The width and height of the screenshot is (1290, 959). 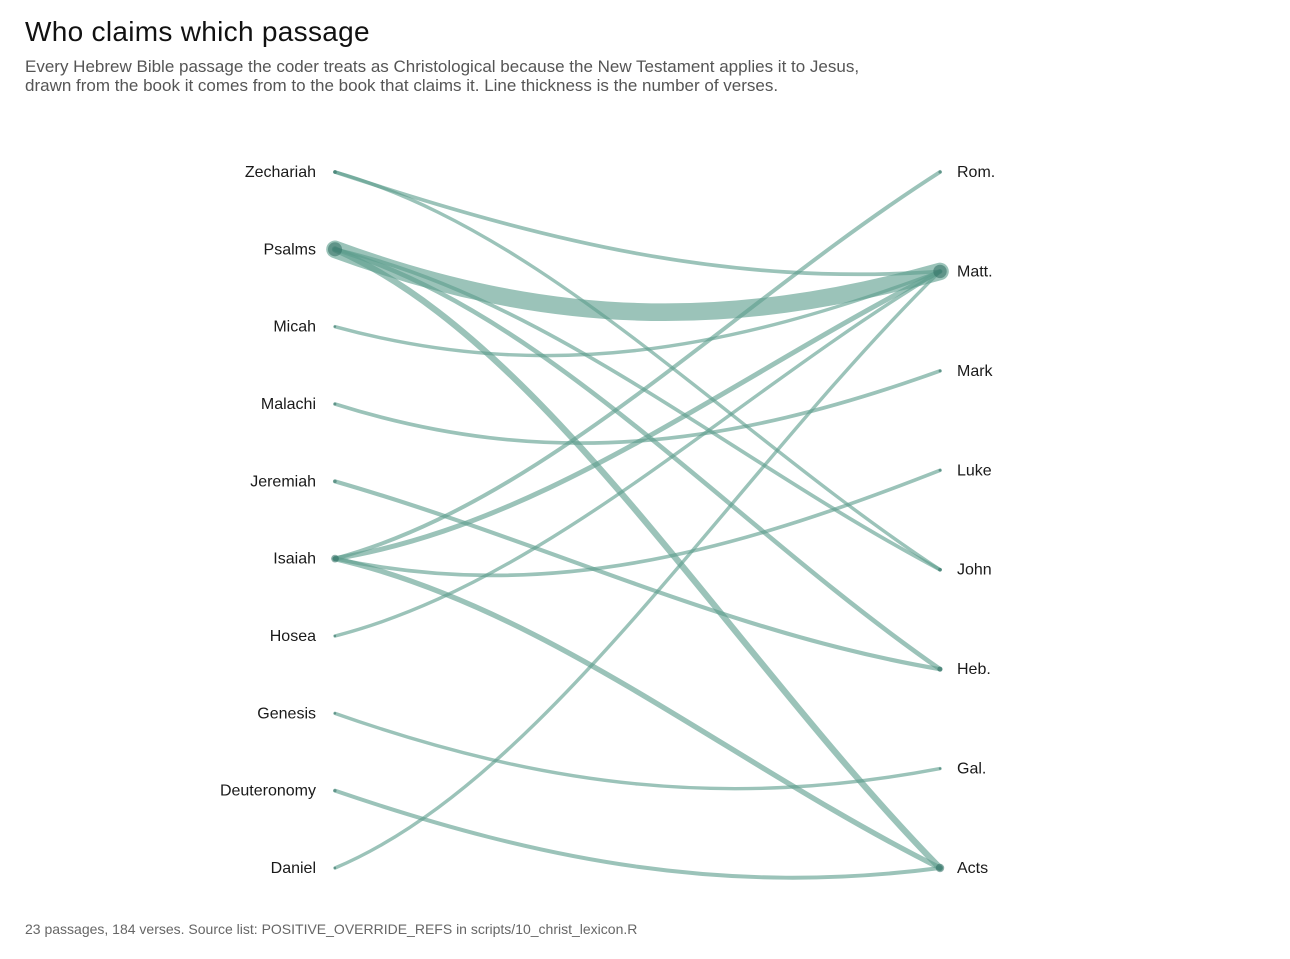 What do you see at coordinates (335, 868) in the screenshot?
I see `source-node-daniel` at bounding box center [335, 868].